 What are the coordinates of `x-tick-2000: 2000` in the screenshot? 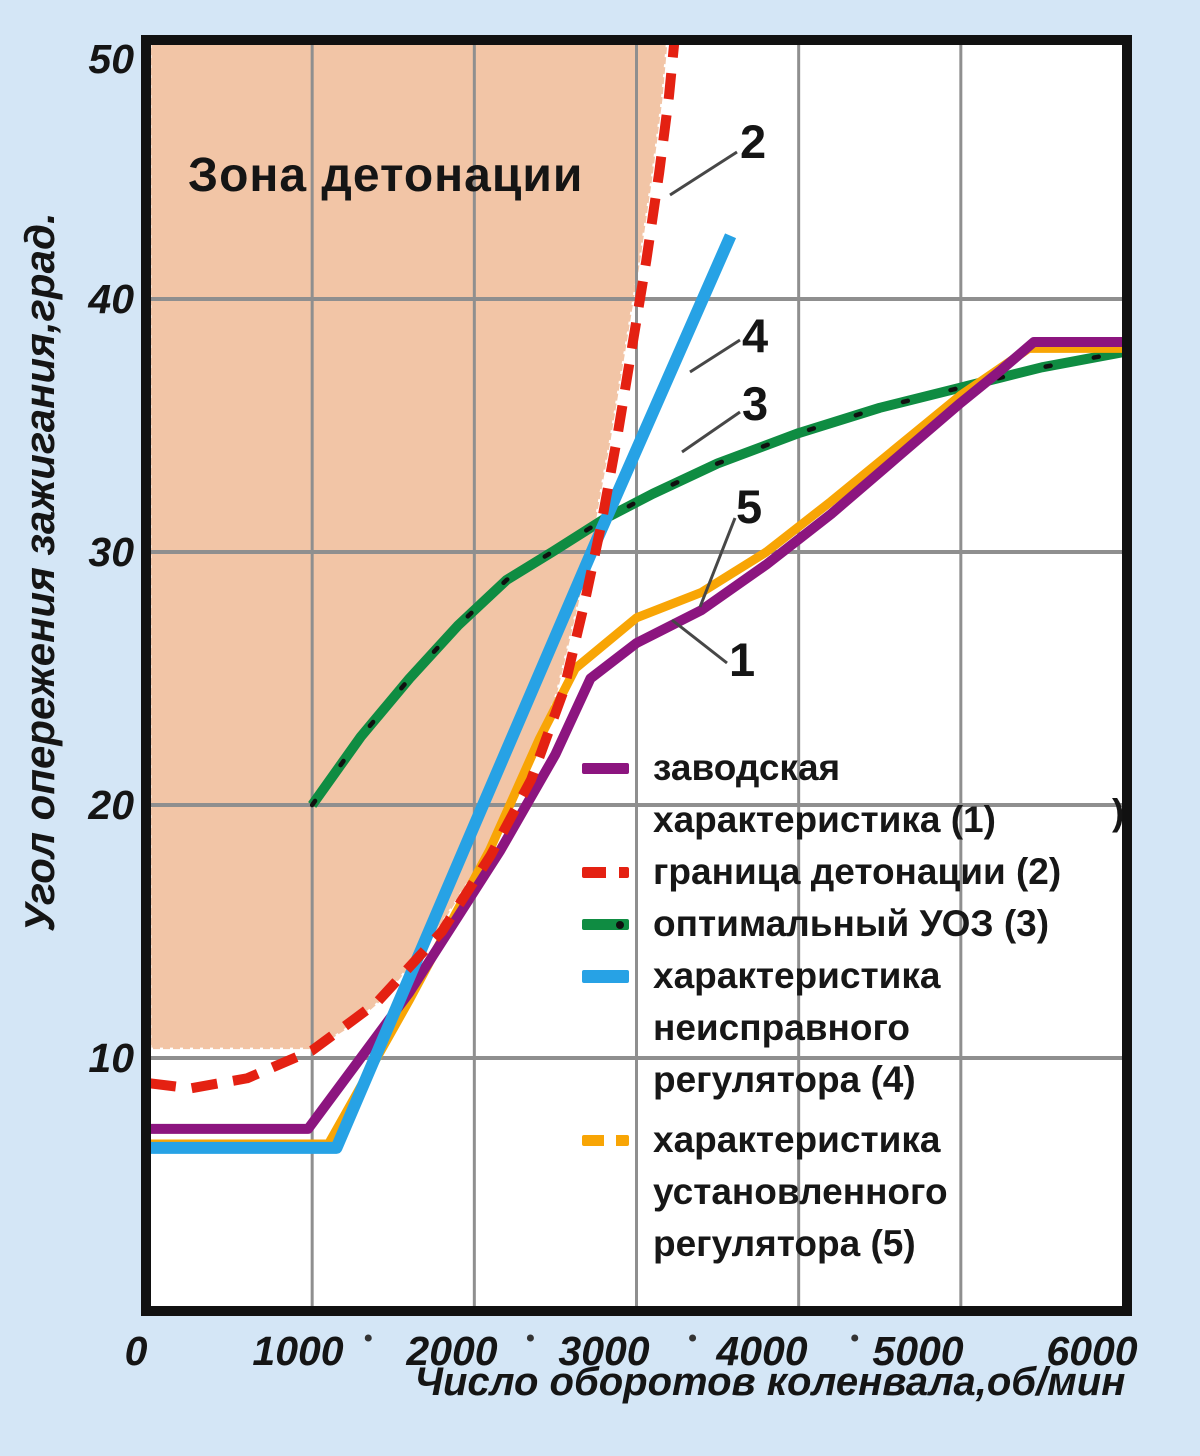 It's located at (452, 1351).